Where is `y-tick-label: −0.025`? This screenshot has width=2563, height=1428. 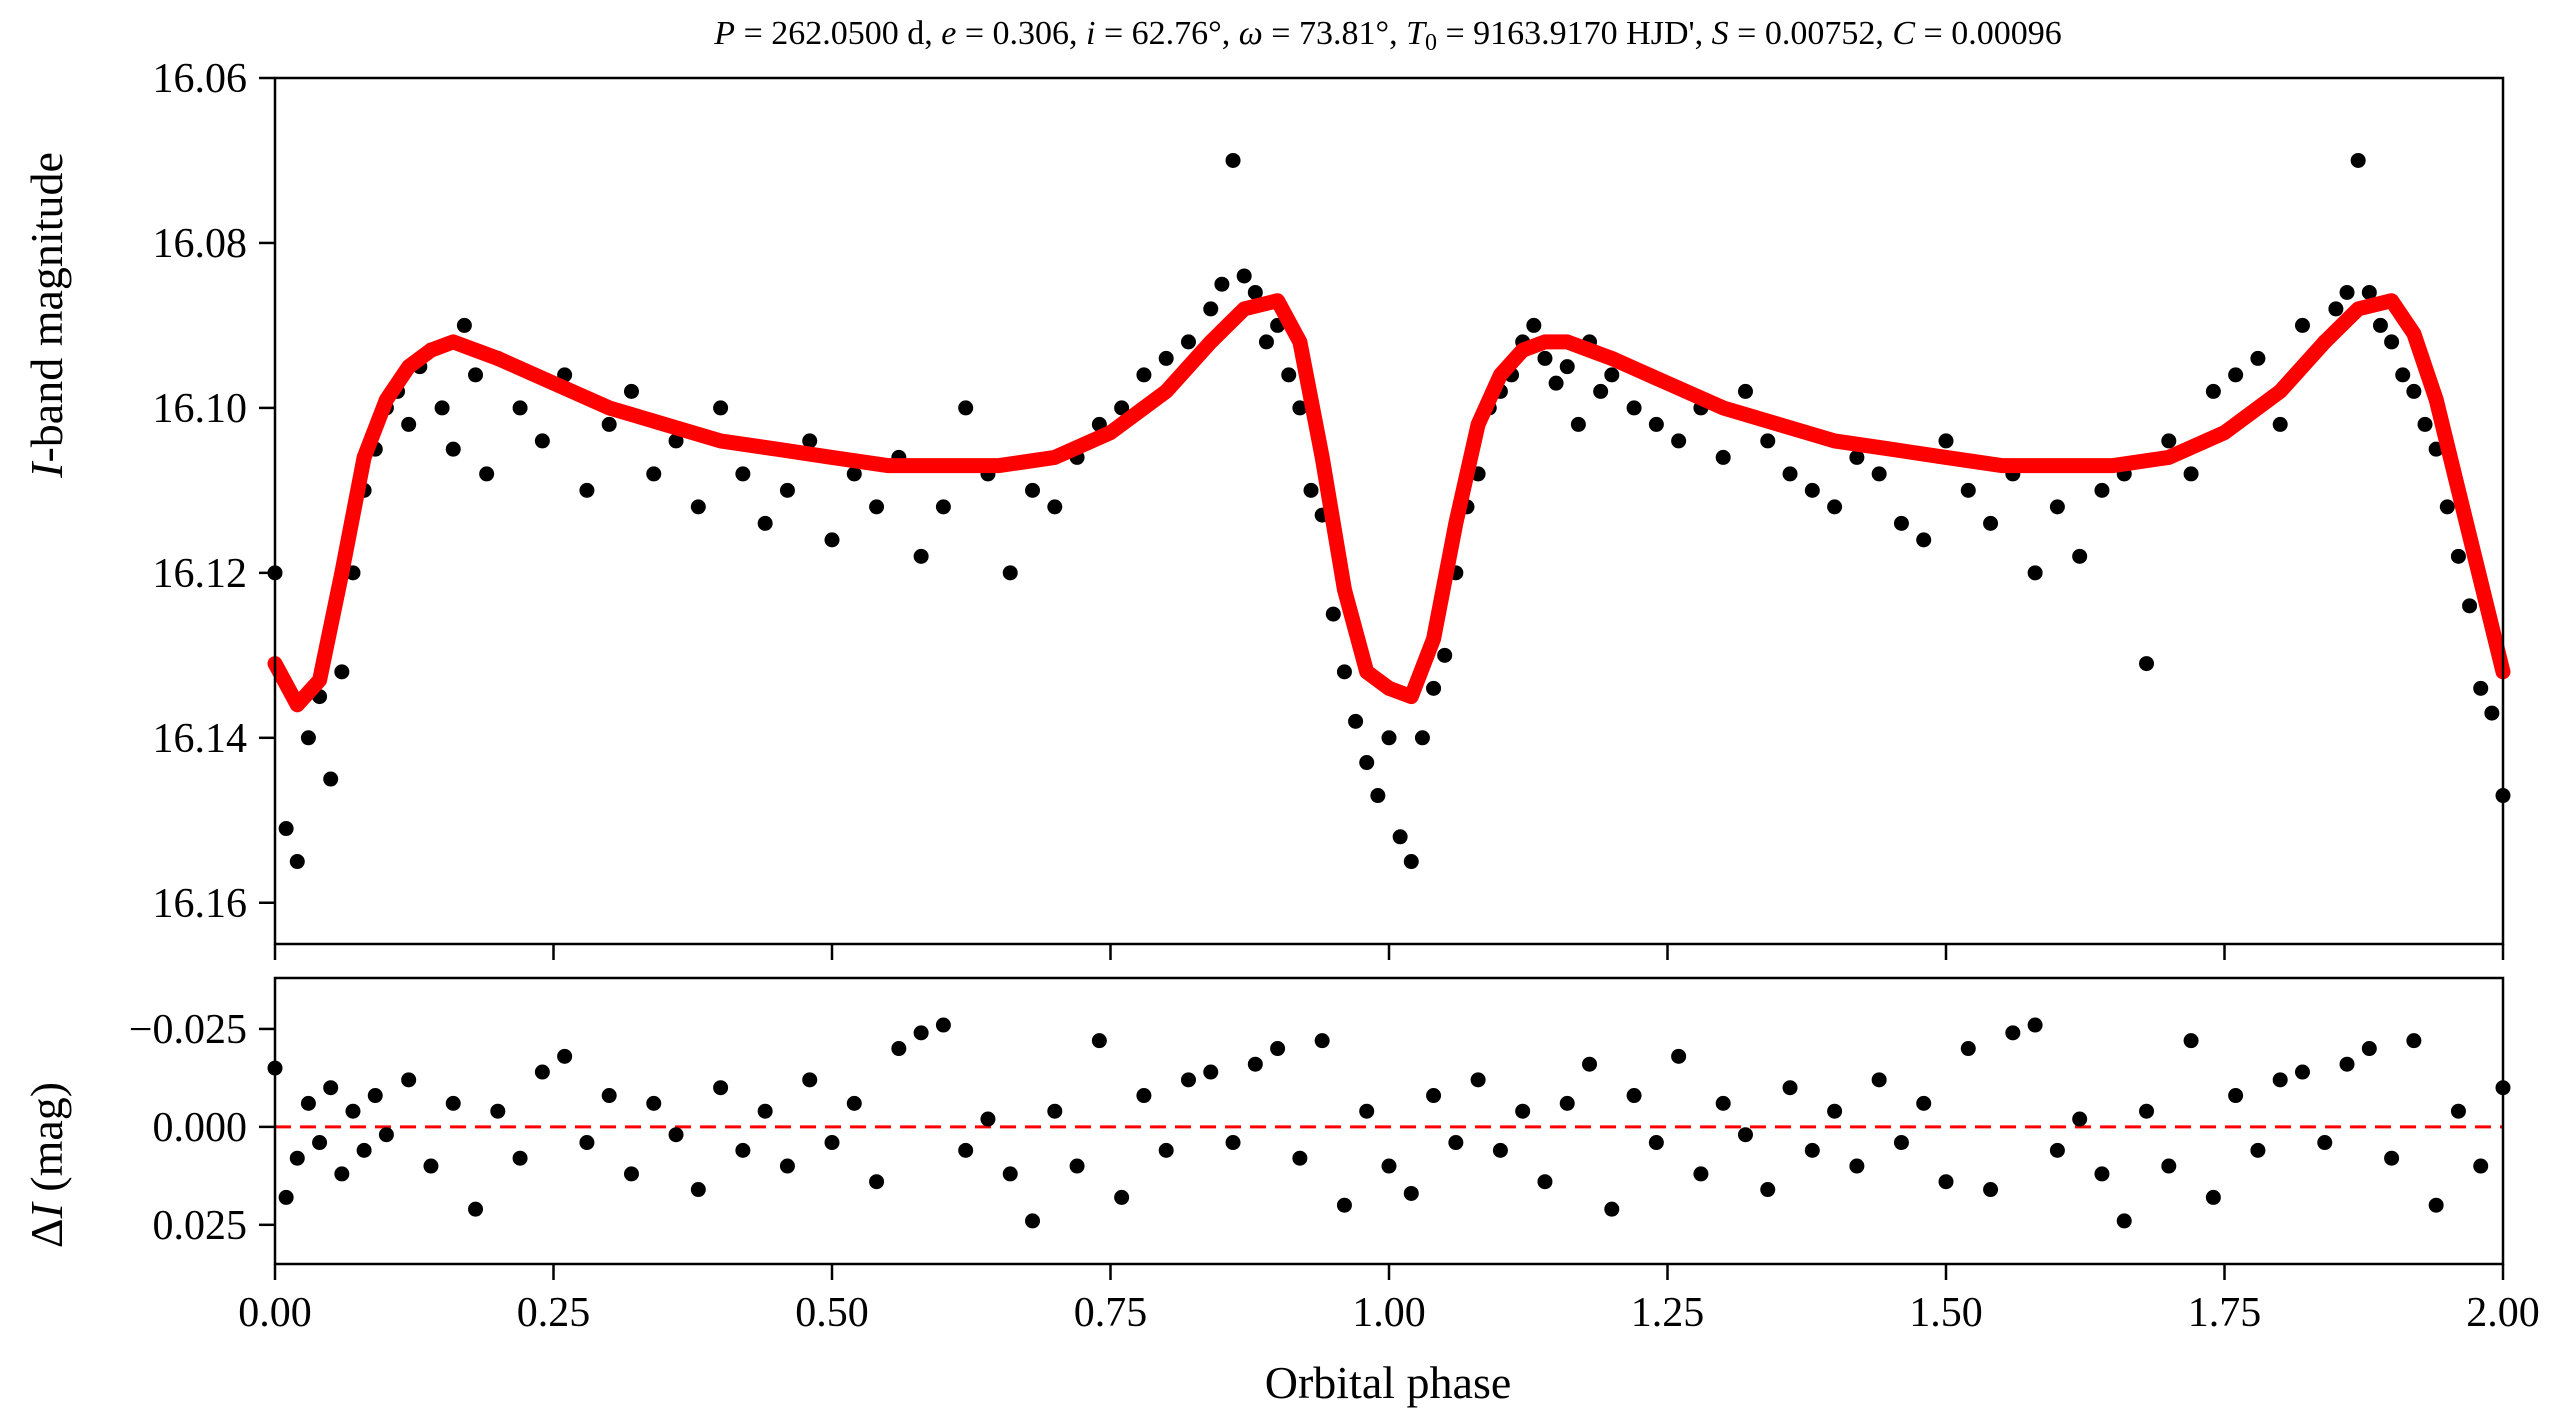 y-tick-label: −0.025 is located at coordinates (188, 1030).